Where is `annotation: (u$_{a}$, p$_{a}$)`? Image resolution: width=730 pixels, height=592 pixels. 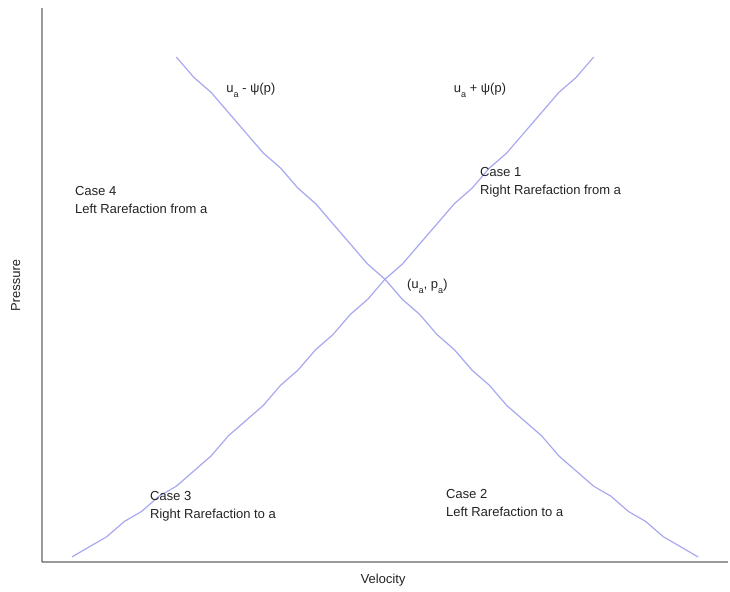 annotation: (u$_{a}$, p$_{a}$) is located at coordinates (427, 285).